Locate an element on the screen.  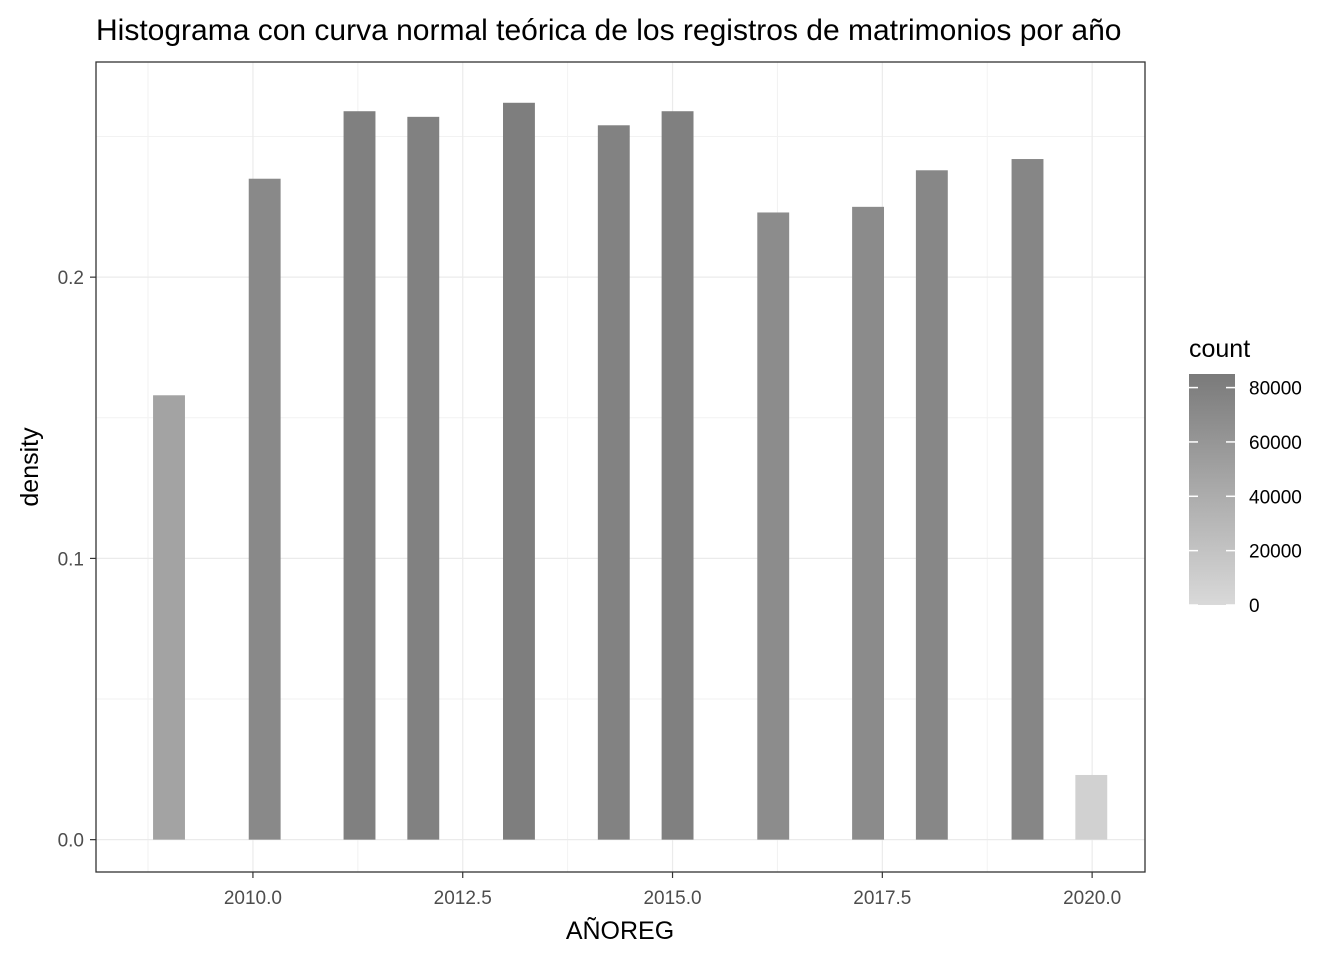
x-tick-label: 2020.0 is located at coordinates (1092, 898).